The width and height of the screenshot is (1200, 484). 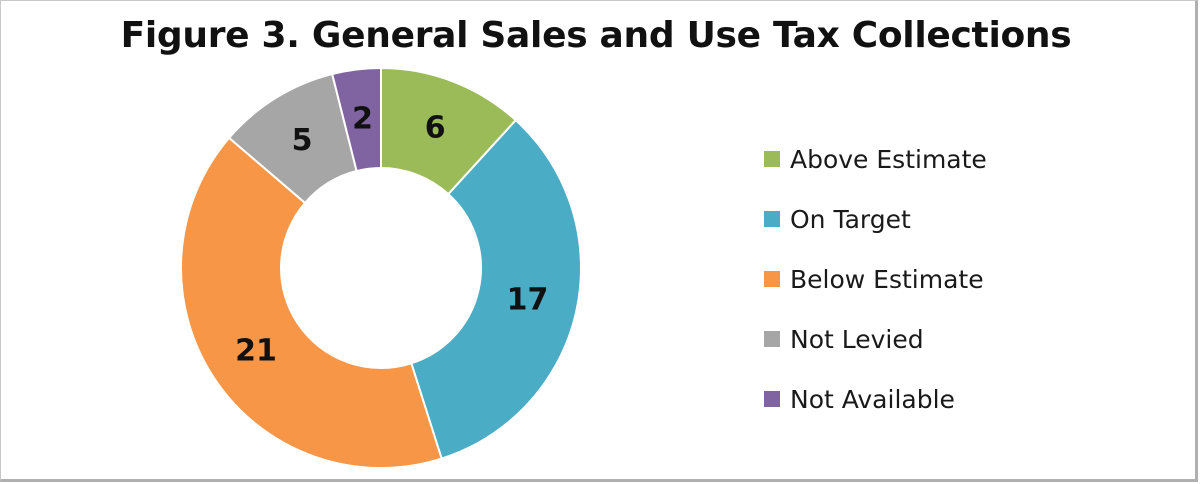 I want to click on legend-item-below-estimate: Below Estimate, so click(x=875, y=279).